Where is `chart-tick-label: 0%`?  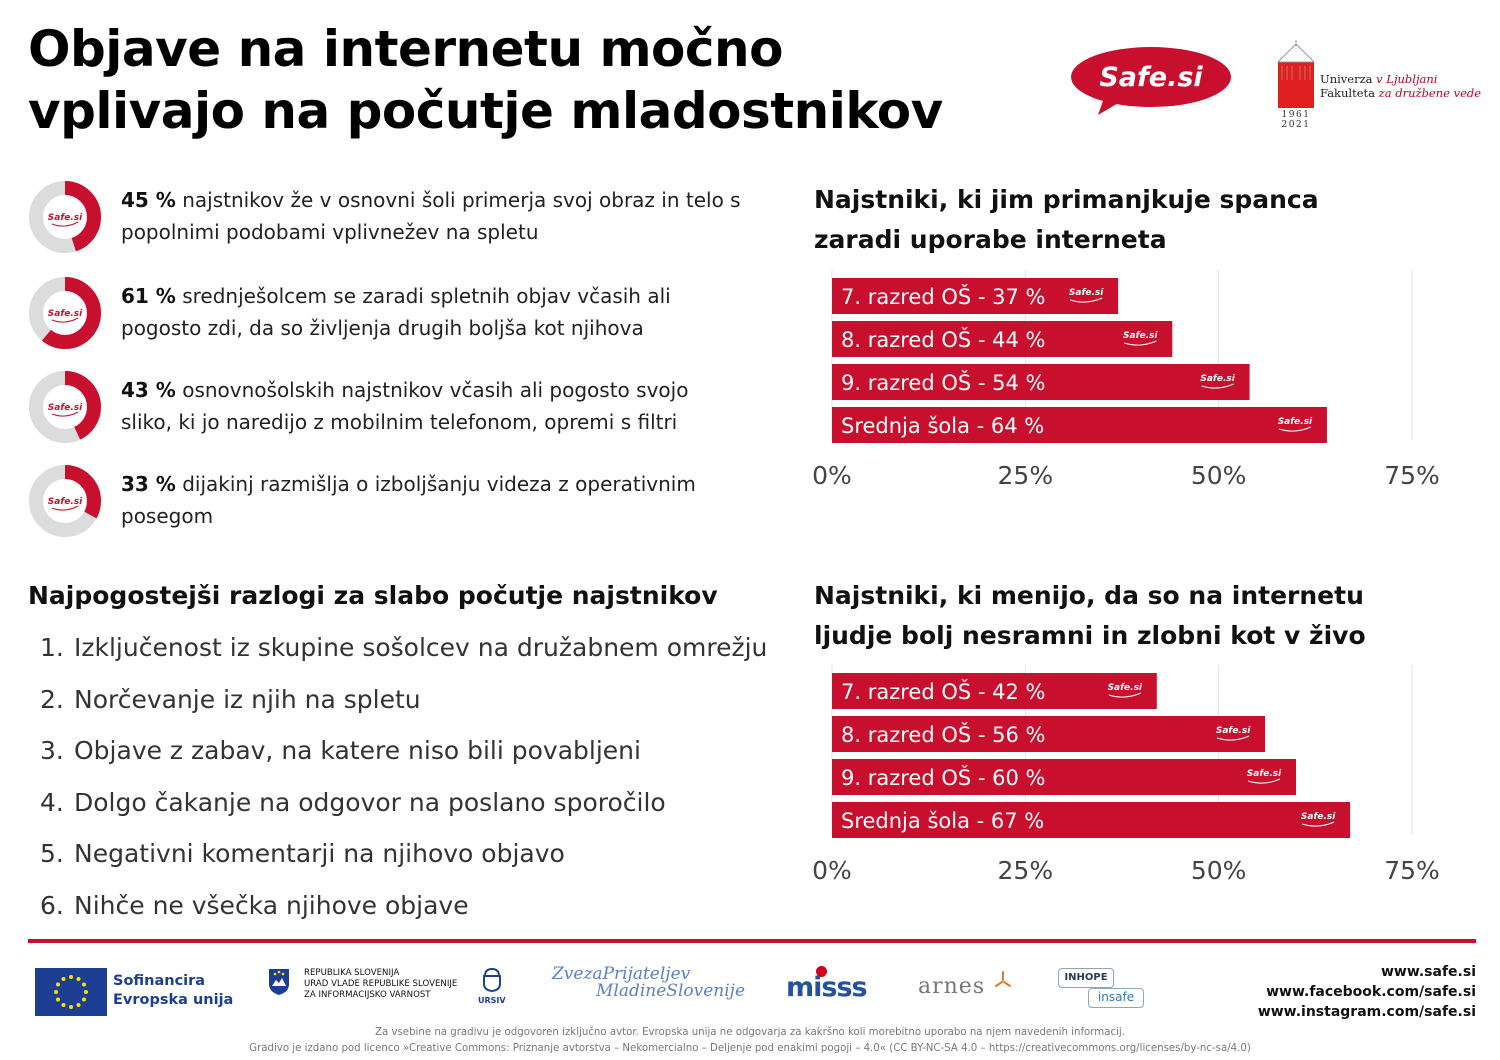 chart-tick-label: 0% is located at coordinates (832, 870).